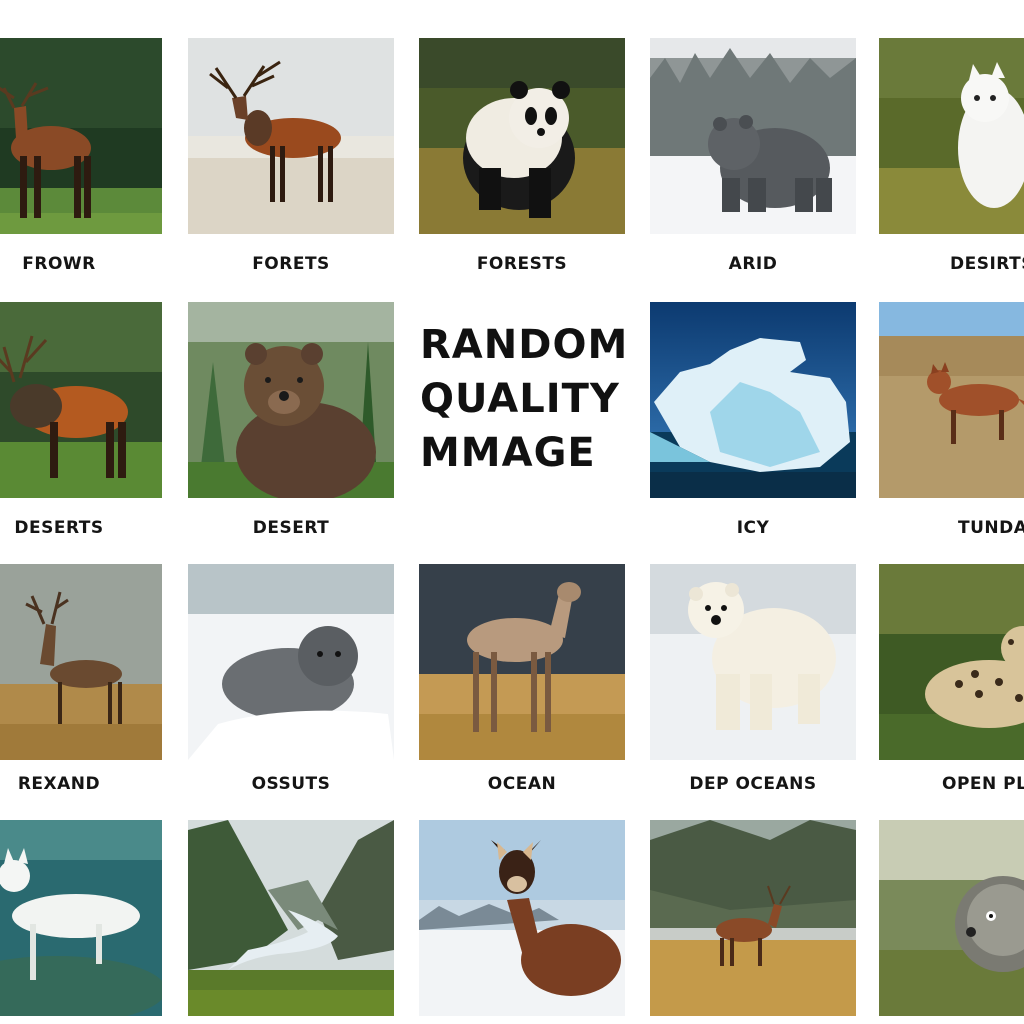  I want to click on iceberg-image, so click(753, 400).